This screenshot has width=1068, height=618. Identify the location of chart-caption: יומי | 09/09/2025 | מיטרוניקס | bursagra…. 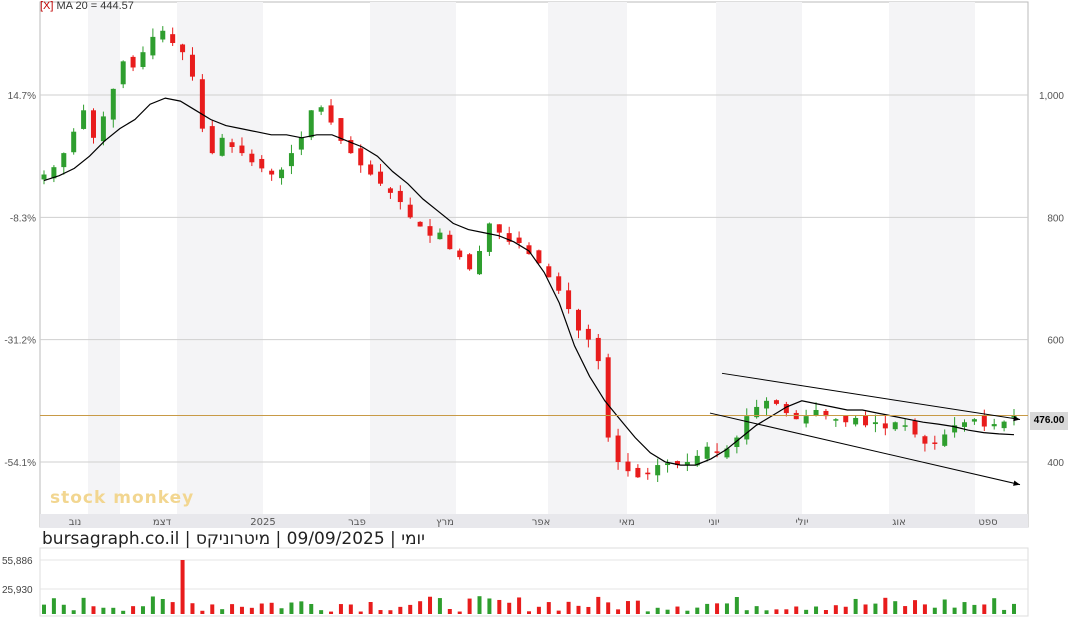
(233, 539).